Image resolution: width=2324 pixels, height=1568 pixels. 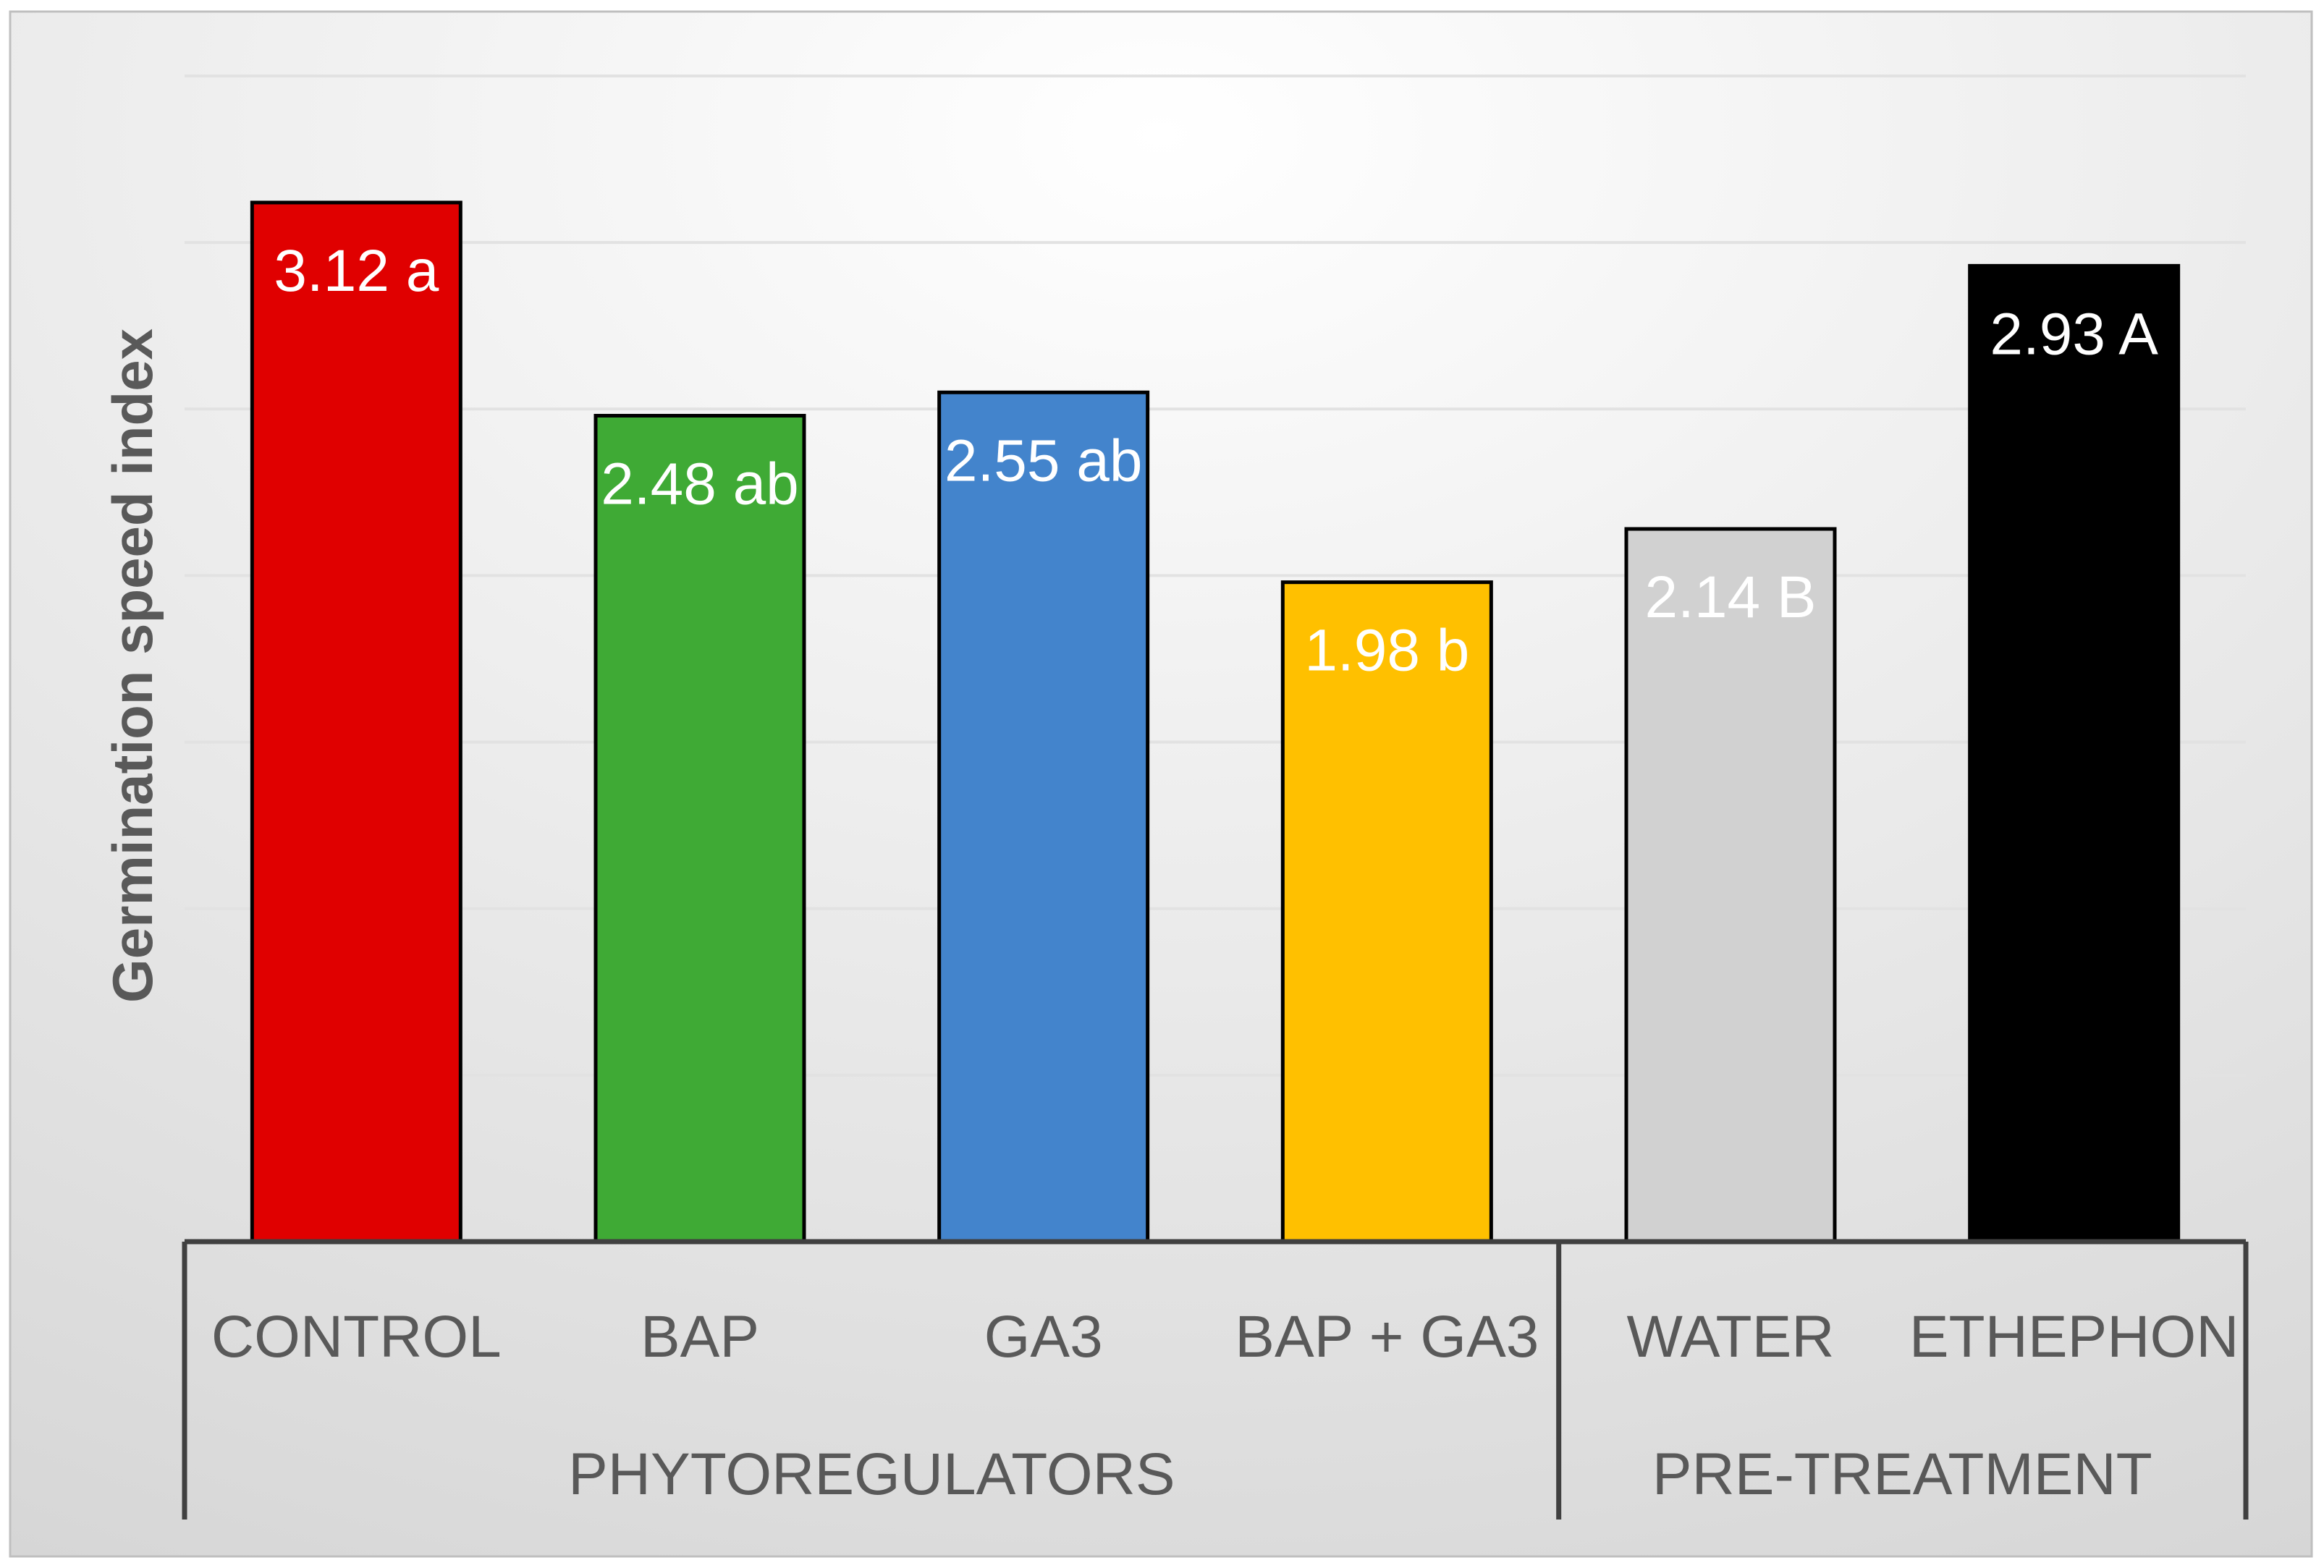 I want to click on data-label: 1.98 b, so click(x=1387, y=651).